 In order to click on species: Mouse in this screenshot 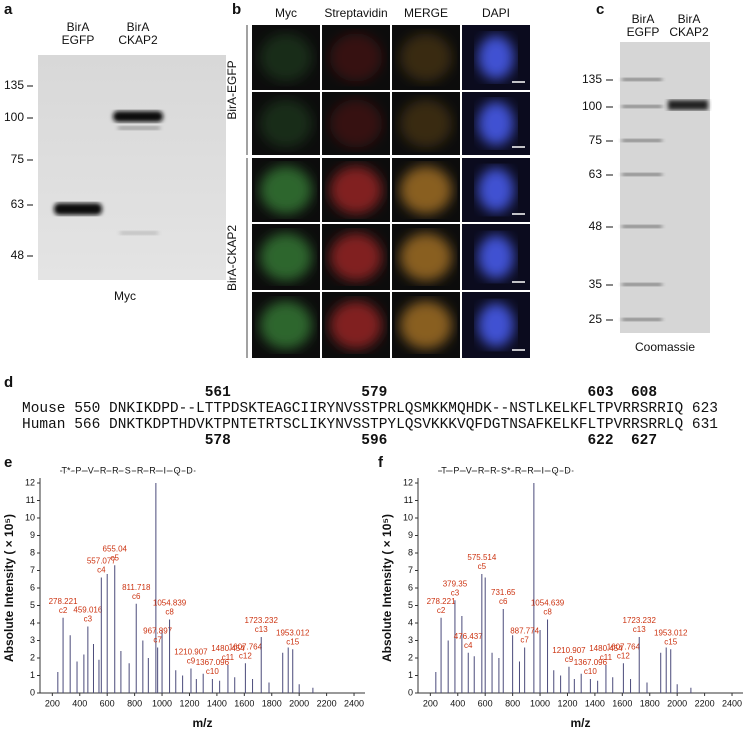, I will do `click(44, 409)`.